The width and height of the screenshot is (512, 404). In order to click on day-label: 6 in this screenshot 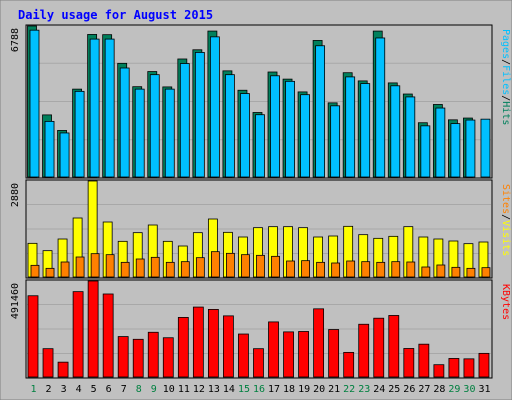, I will do `click(109, 389)`.